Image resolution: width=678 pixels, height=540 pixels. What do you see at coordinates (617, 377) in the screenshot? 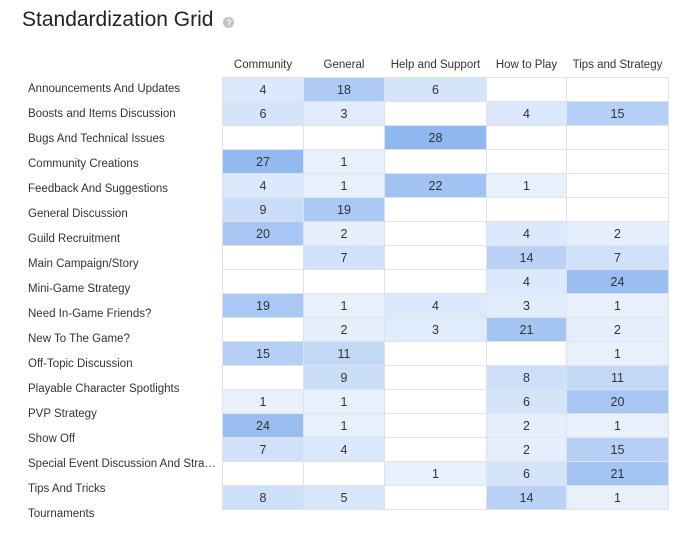
I see `grid-cell: 11` at bounding box center [617, 377].